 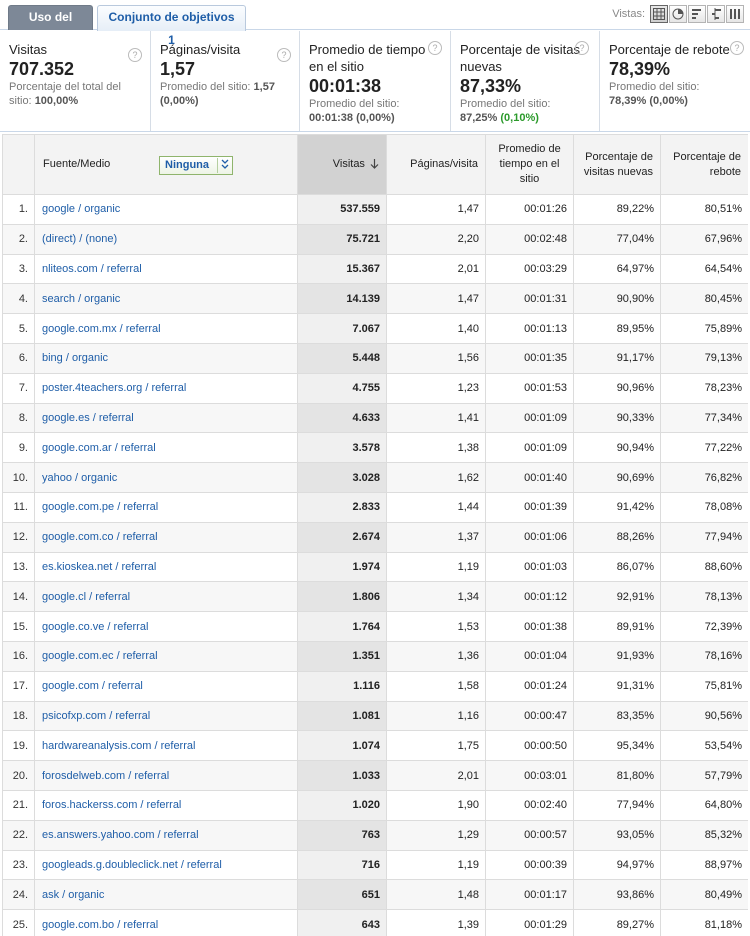 I want to click on bounce-rate-cell: 64,80%, so click(x=704, y=805).